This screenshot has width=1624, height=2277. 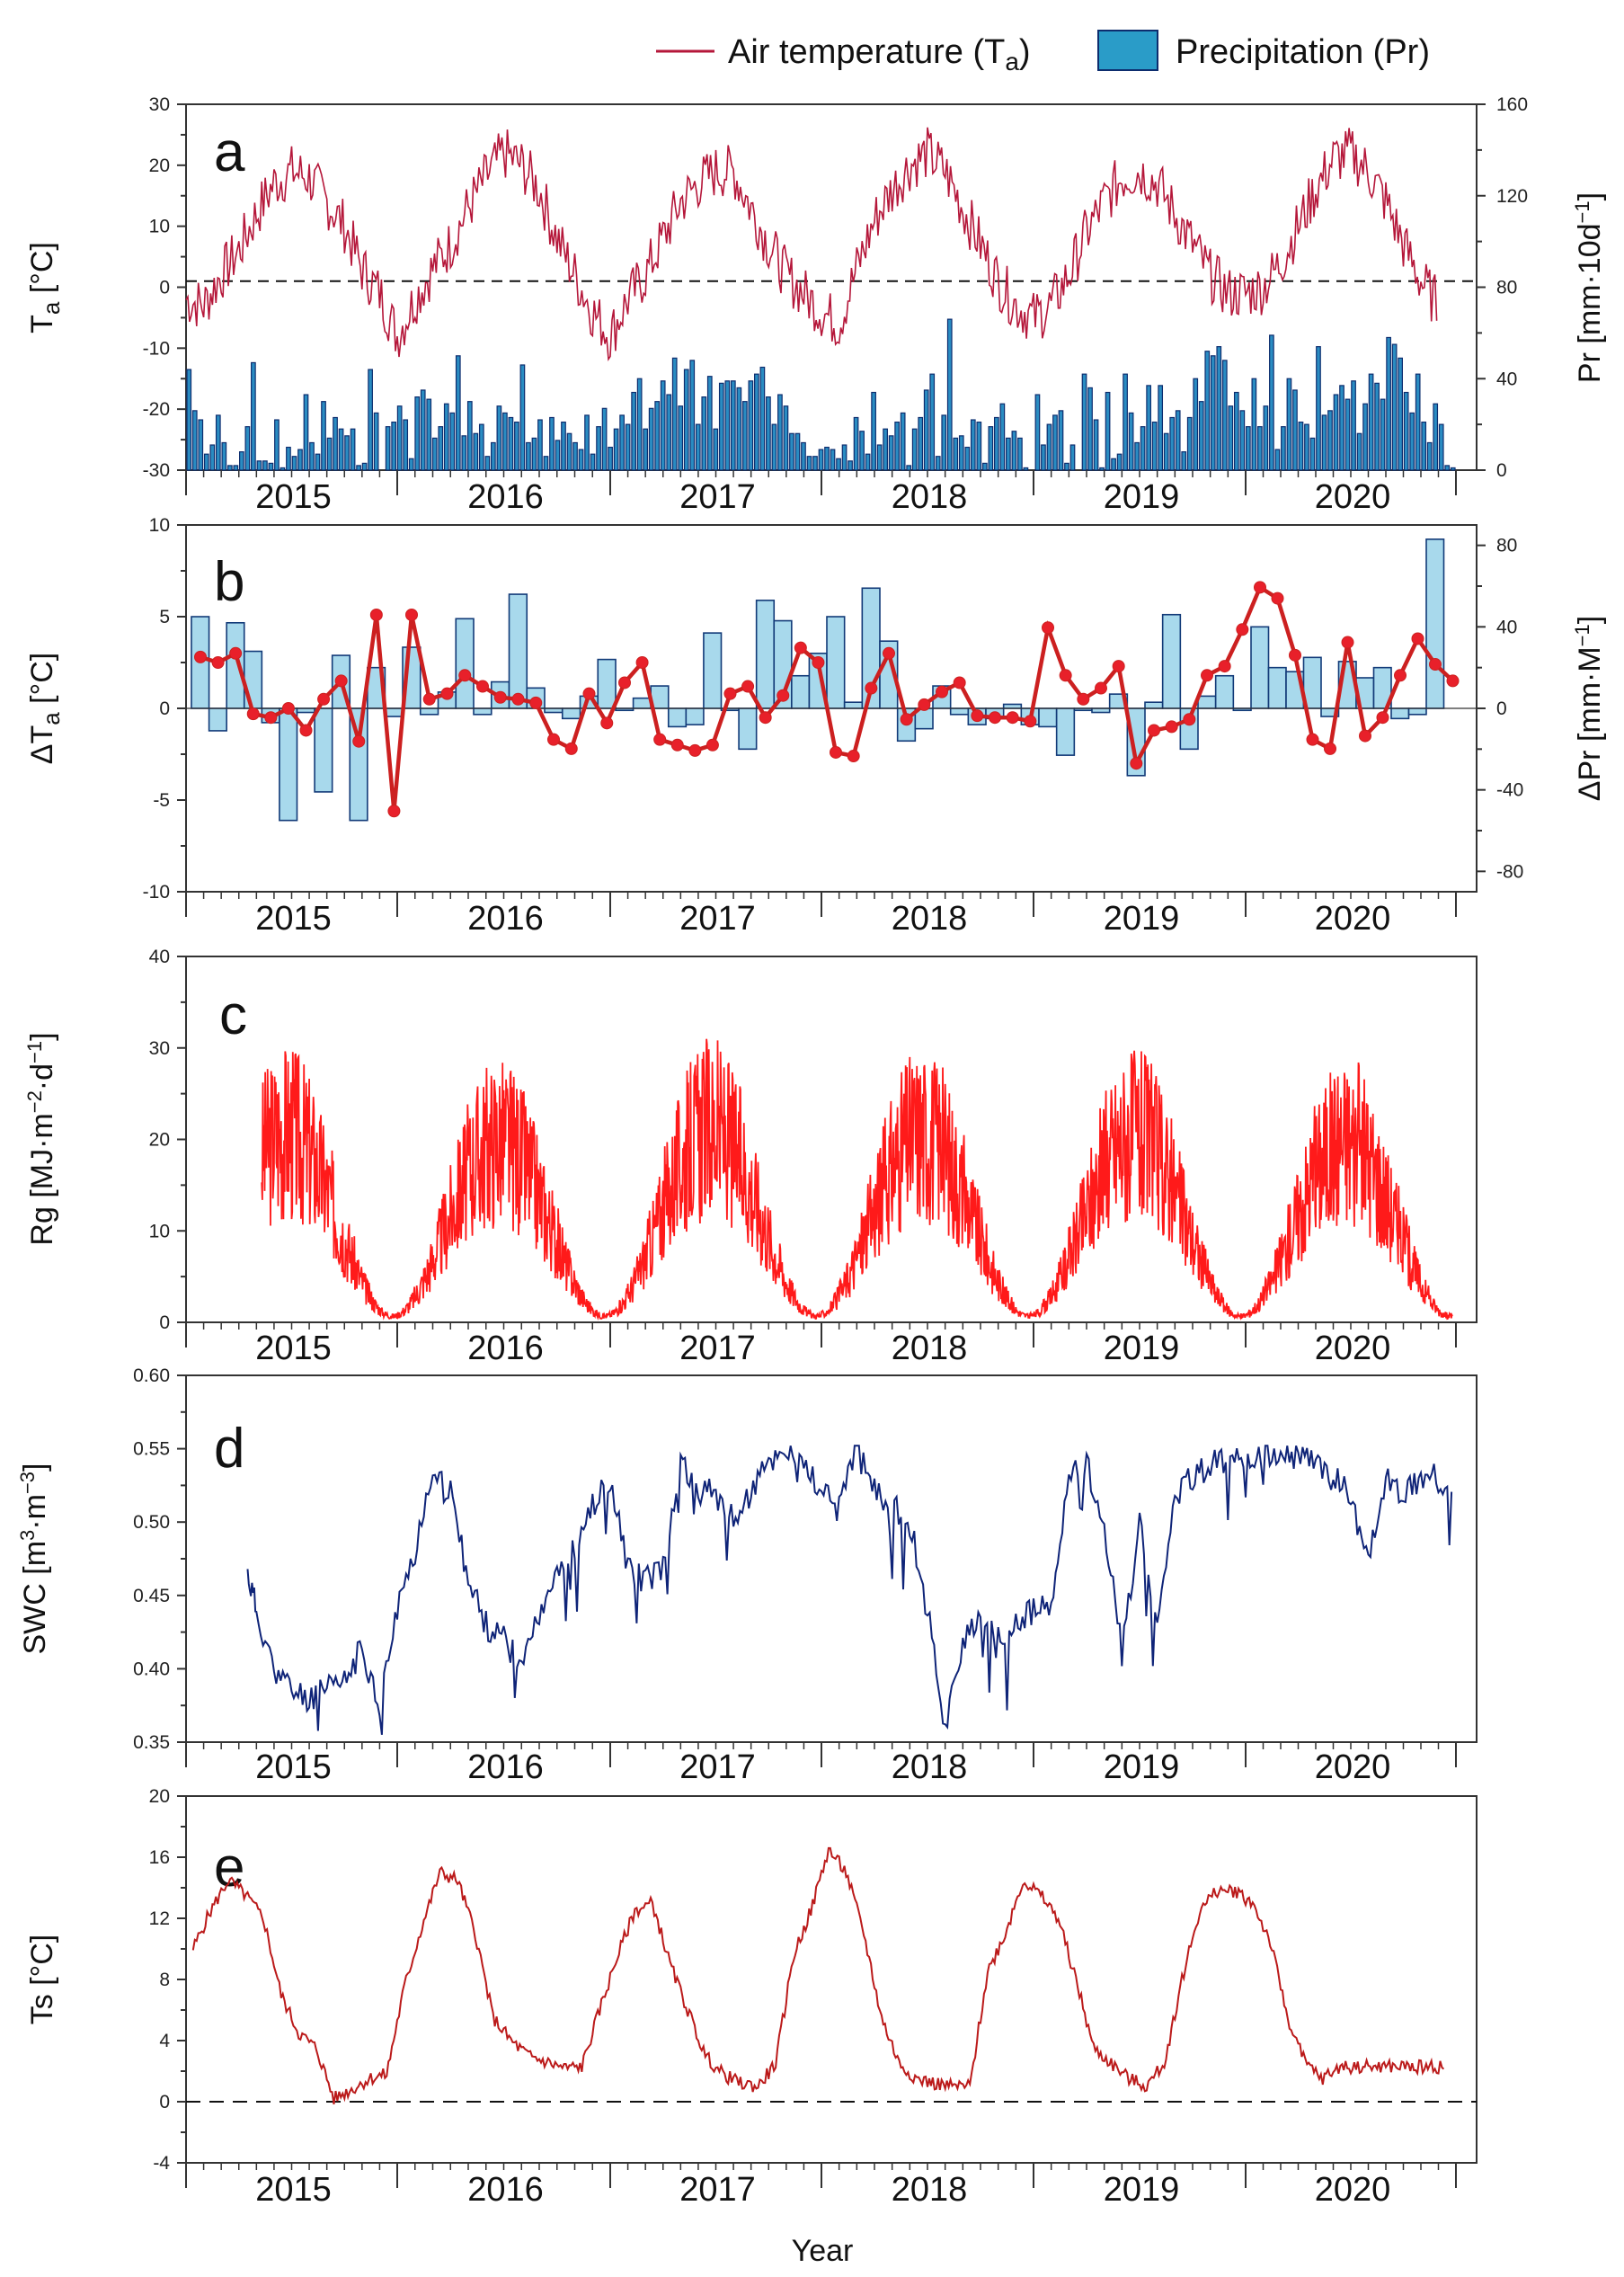 What do you see at coordinates (811, 244) in the screenshot?
I see `ta-line` at bounding box center [811, 244].